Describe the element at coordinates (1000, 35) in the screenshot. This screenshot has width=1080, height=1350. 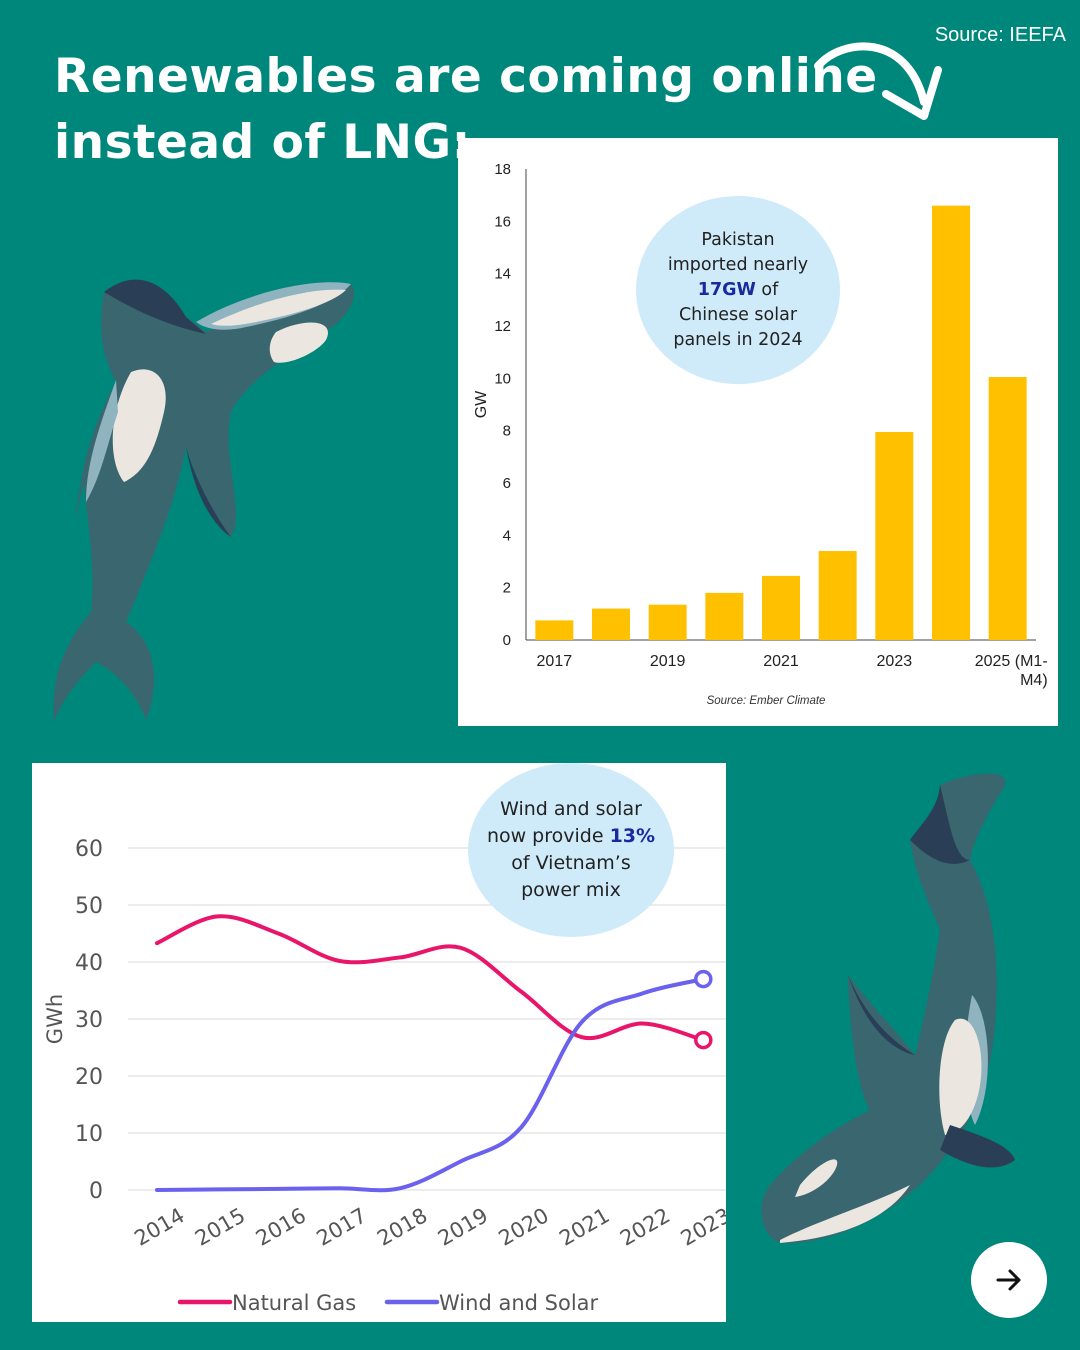
I see `source-label: Source: IEEFA` at that location.